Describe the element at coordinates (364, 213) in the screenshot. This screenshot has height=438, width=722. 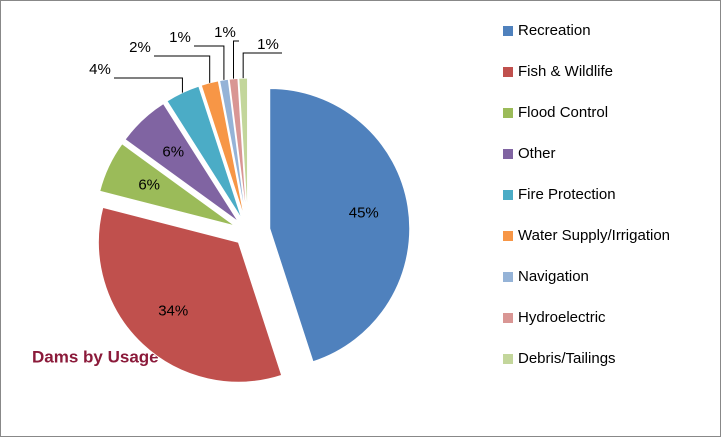
I see `data-label: 45%` at that location.